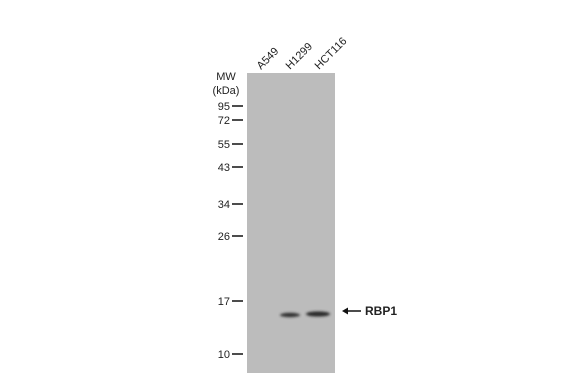 Image resolution: width=582 pixels, height=383 pixels. I want to click on mw-marker-label: 43, so click(224, 168).